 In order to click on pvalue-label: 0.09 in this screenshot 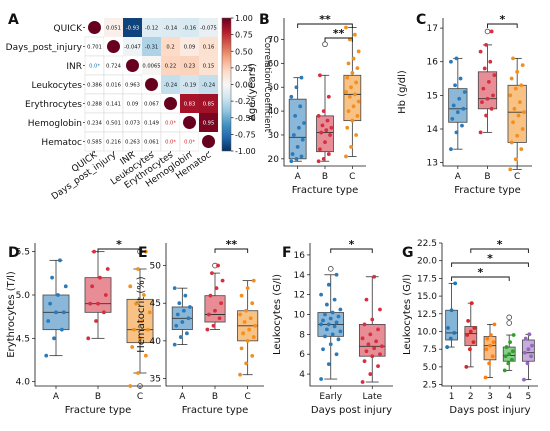, I will do `click(133, 105)`.